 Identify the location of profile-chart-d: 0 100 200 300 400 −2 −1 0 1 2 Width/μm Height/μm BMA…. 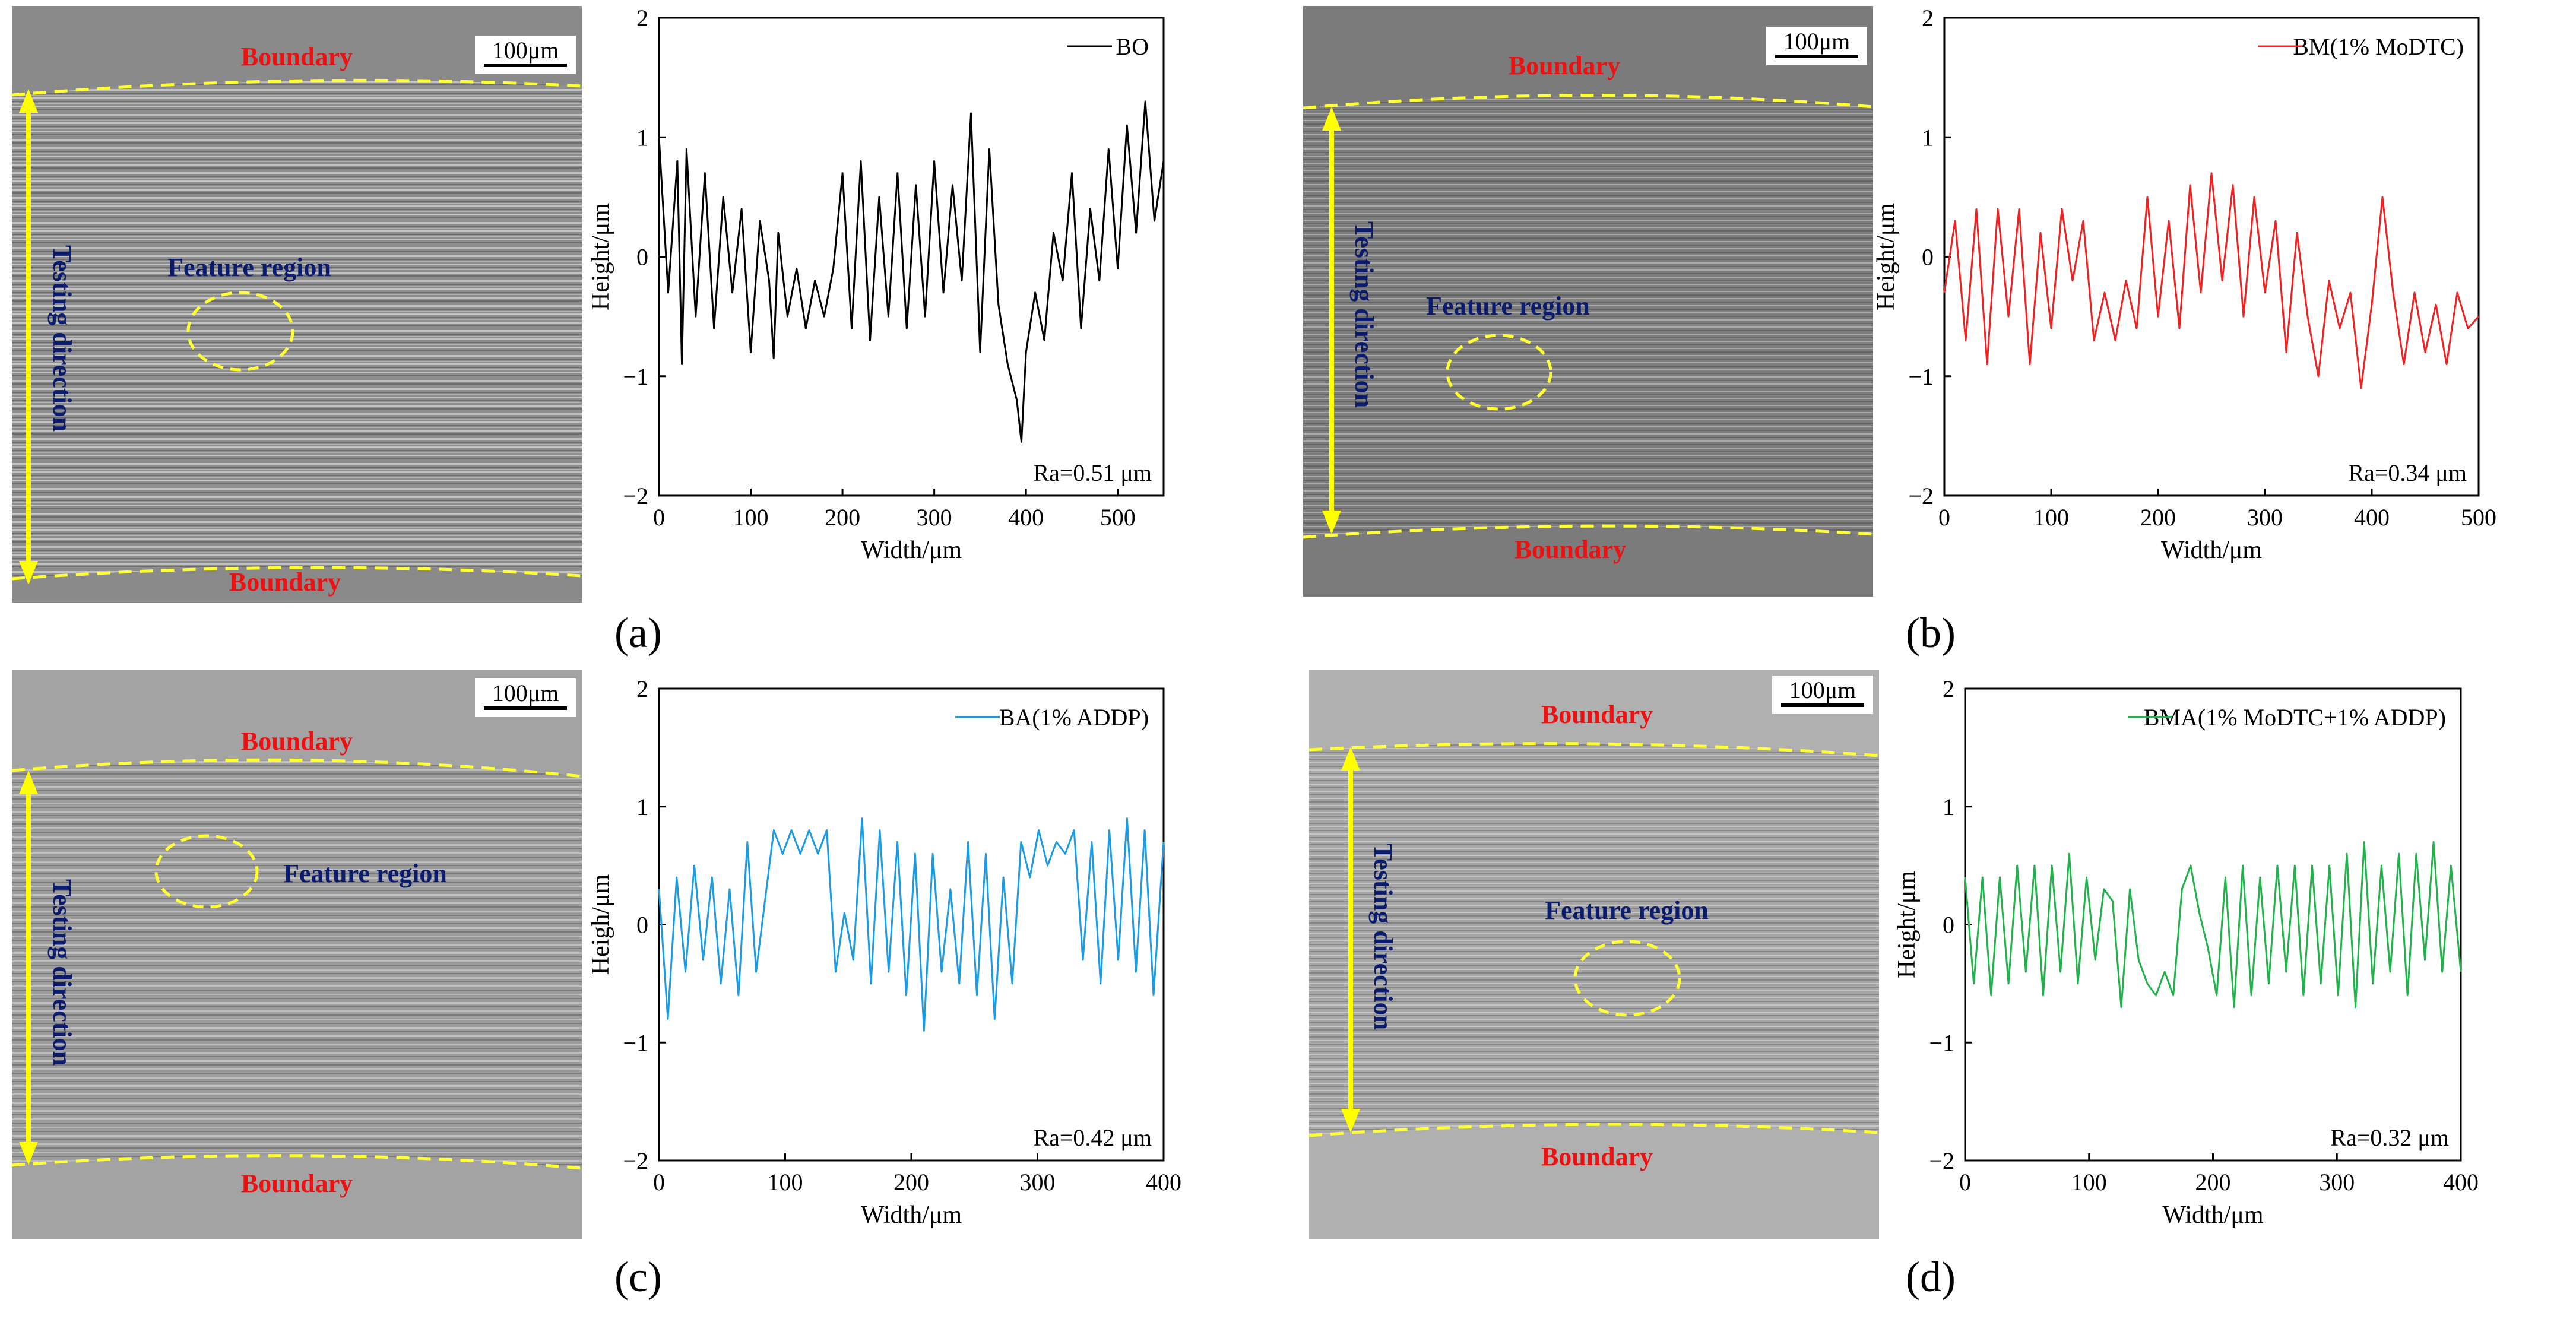
(2186, 952).